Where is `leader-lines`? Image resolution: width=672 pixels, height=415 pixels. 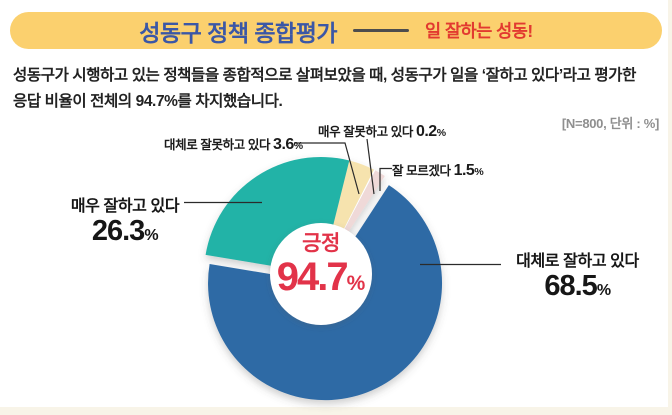
leader-lines is located at coordinates (342, 202).